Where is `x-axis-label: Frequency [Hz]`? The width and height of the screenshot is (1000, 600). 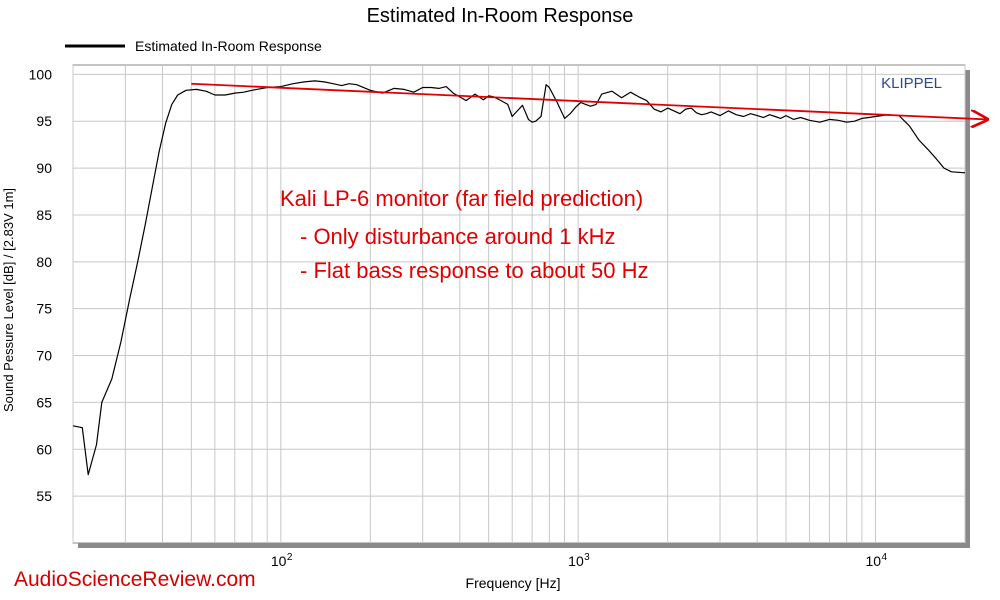 x-axis-label: Frequency [Hz] is located at coordinates (513, 583).